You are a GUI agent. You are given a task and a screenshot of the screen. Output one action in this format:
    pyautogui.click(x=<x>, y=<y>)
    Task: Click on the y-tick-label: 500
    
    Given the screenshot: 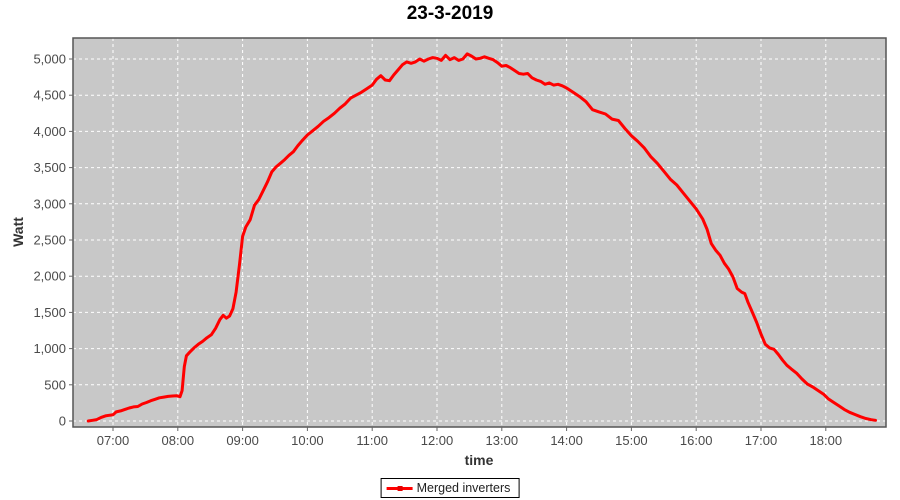 What is the action you would take?
    pyautogui.click(x=55, y=384)
    